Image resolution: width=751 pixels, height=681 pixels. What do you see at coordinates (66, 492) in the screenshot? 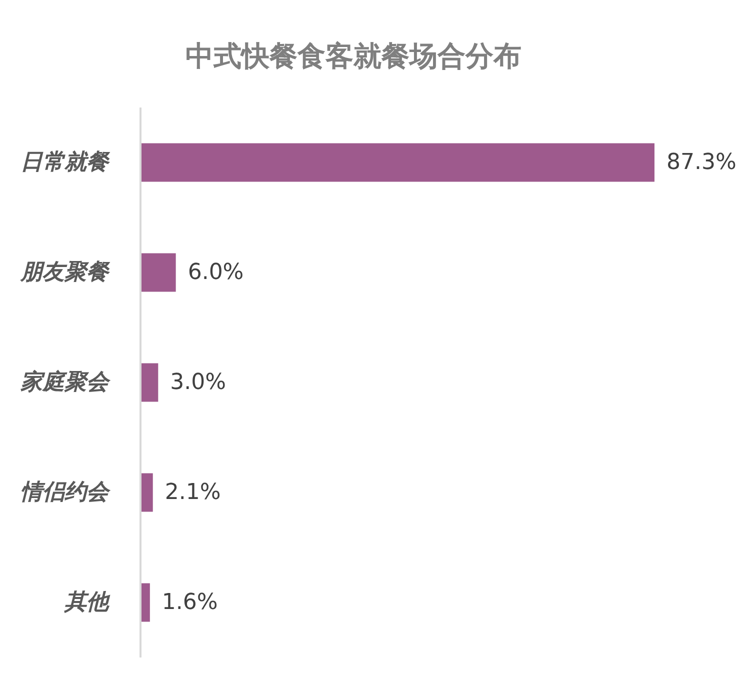
I see `y-tick-label: 情侣约会` at bounding box center [66, 492].